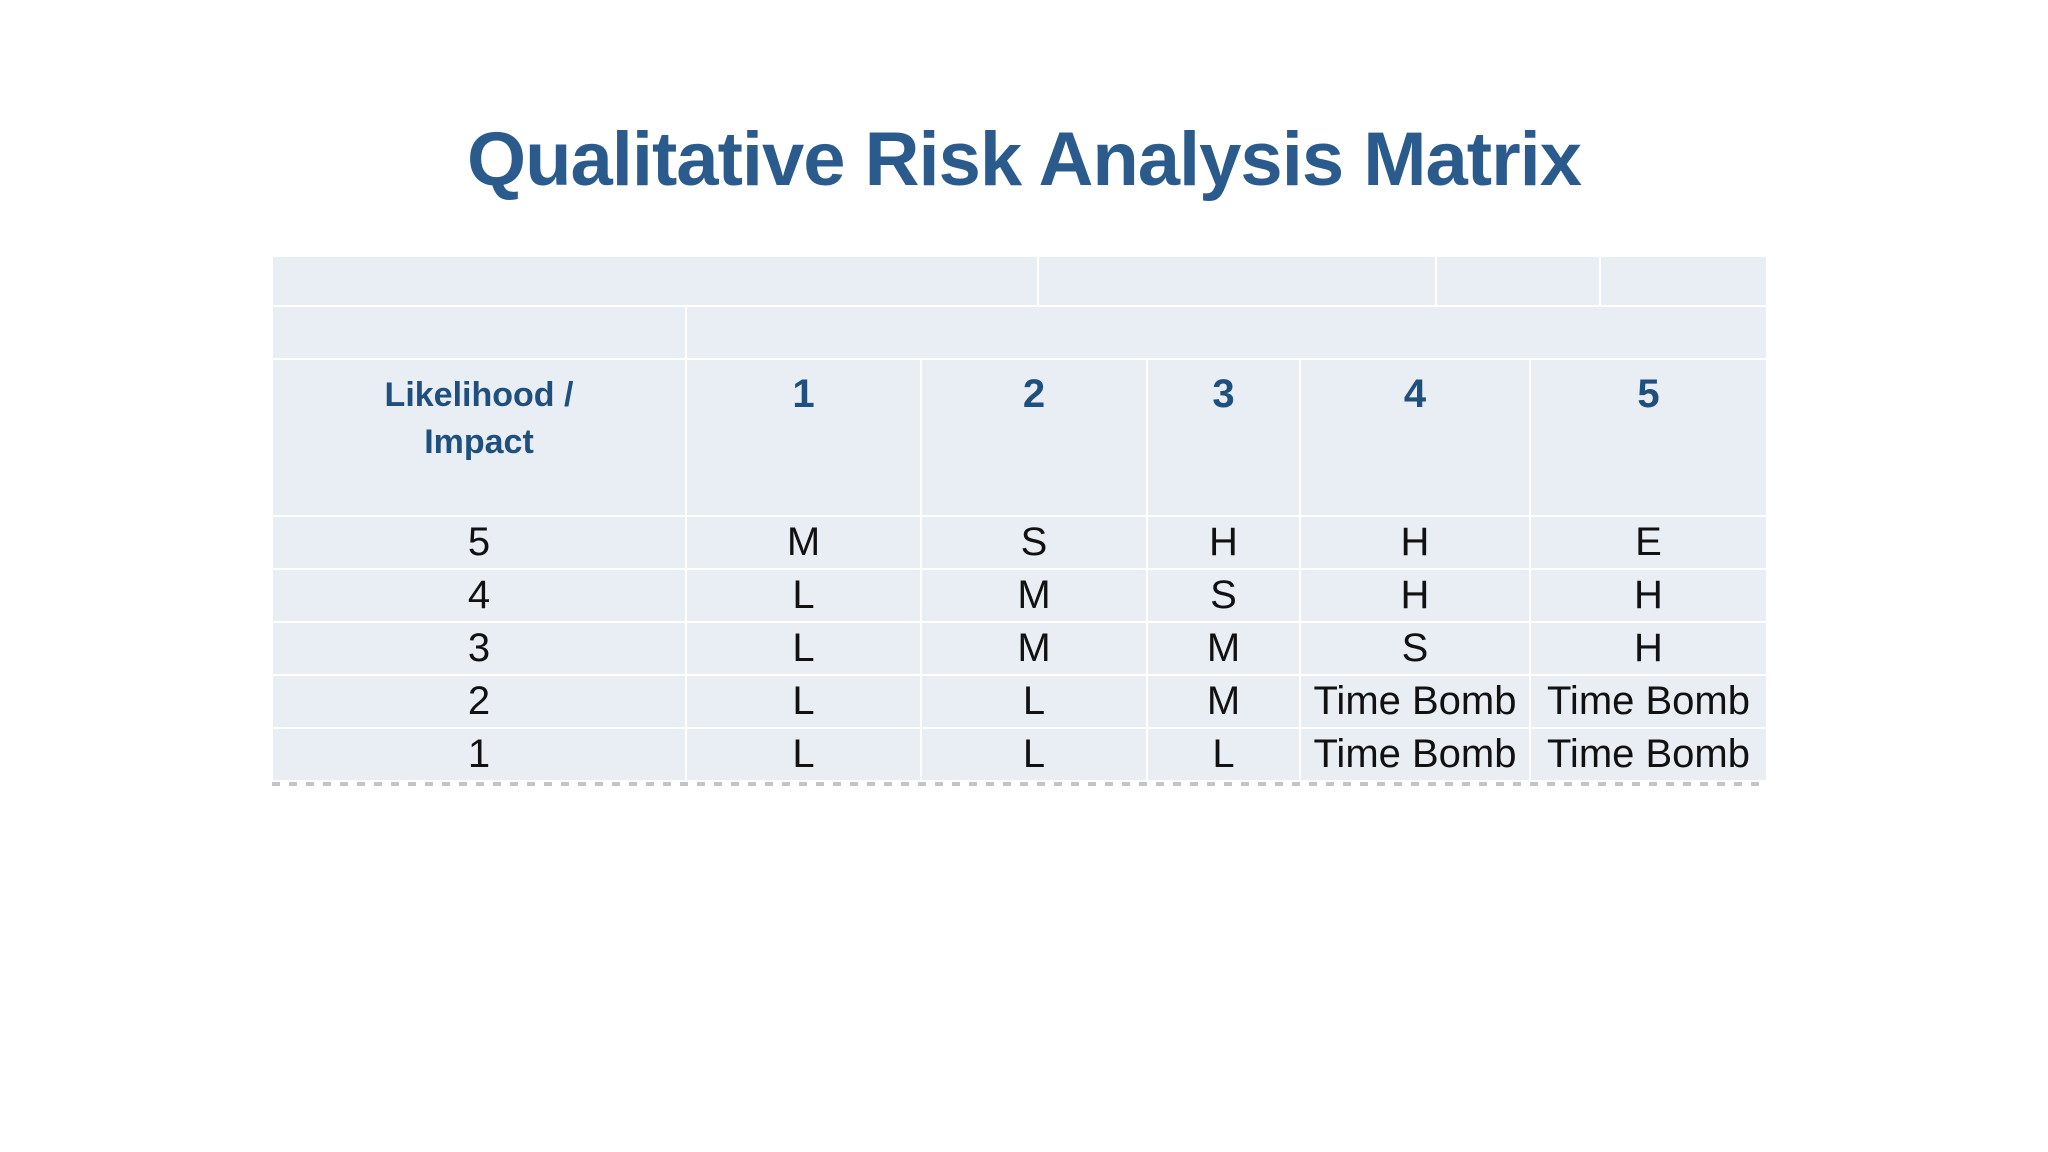 The width and height of the screenshot is (2048, 1152). I want to click on impact-header-2: 2, so click(1034, 437).